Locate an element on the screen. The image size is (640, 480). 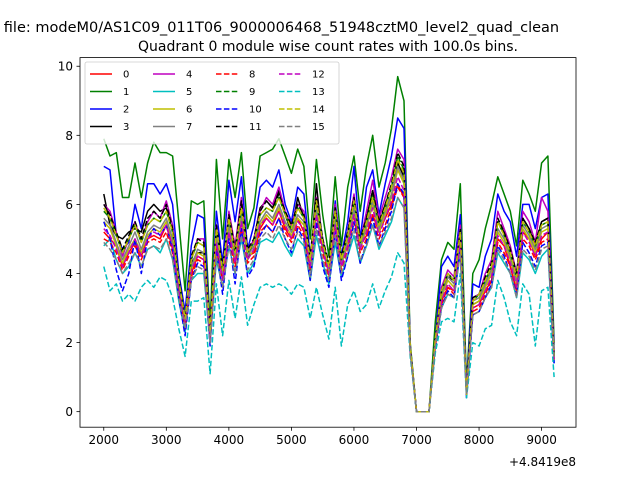
legend-label-11: 11 is located at coordinates (255, 127).